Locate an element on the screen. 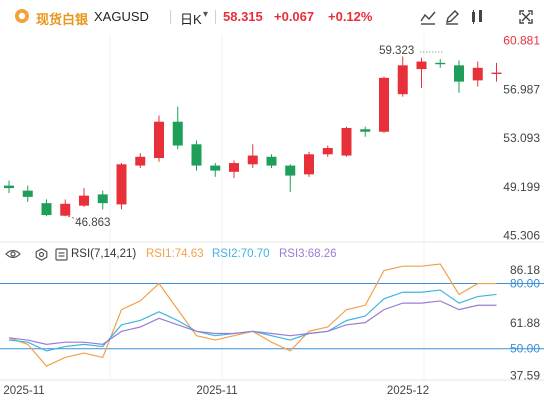  price-axis-label: 45.306 is located at coordinates (521, 236).